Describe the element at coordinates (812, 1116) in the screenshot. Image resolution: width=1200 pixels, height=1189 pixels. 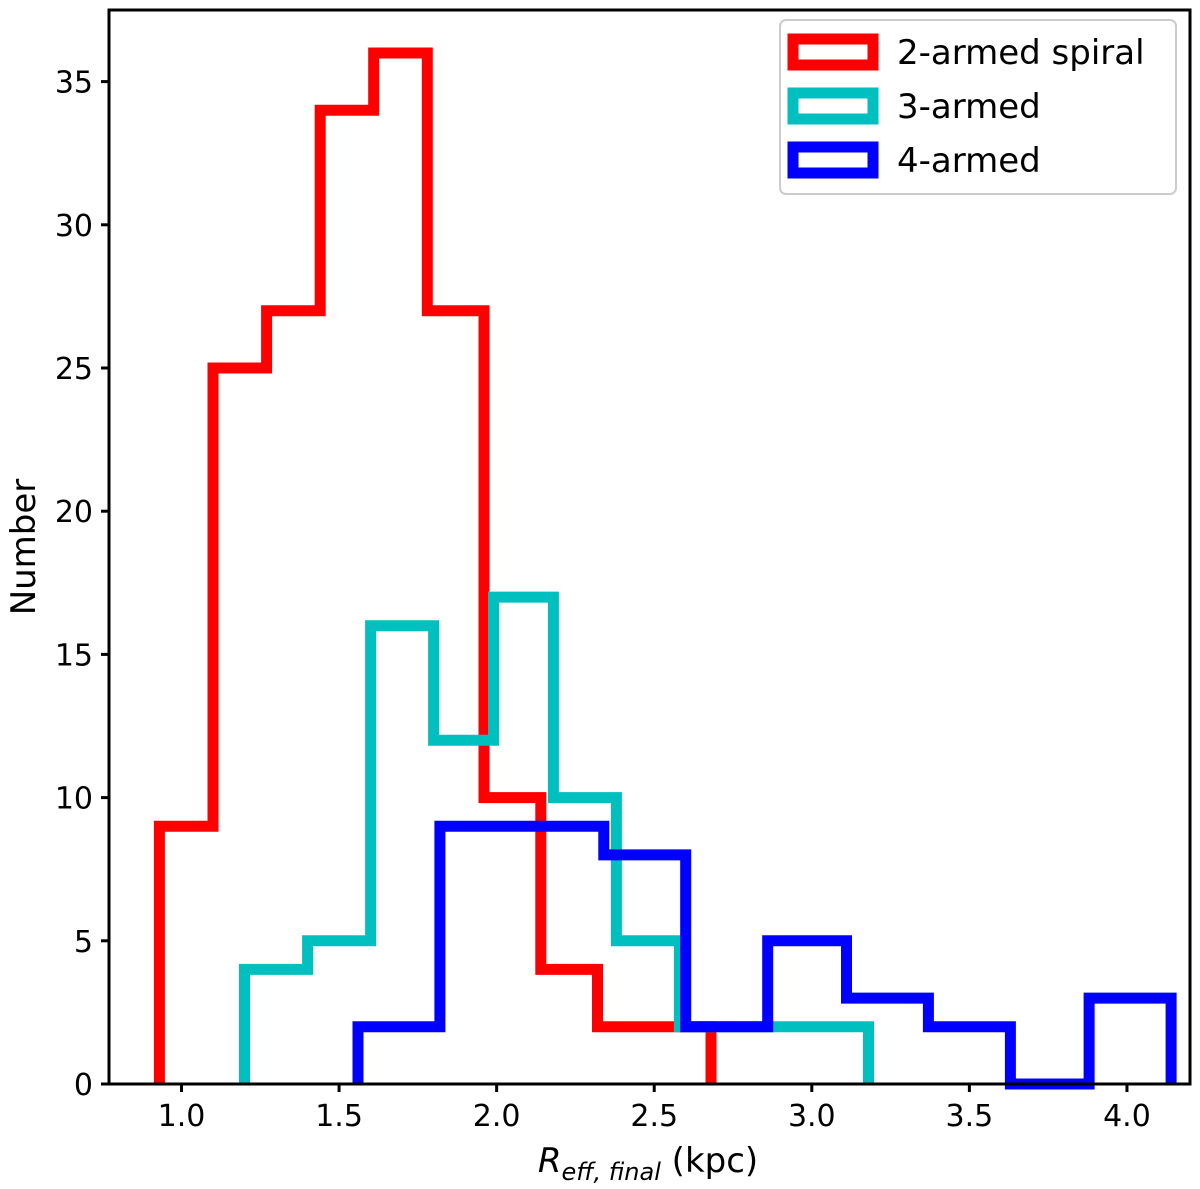
I see `x-tick-label: 3.0` at that location.